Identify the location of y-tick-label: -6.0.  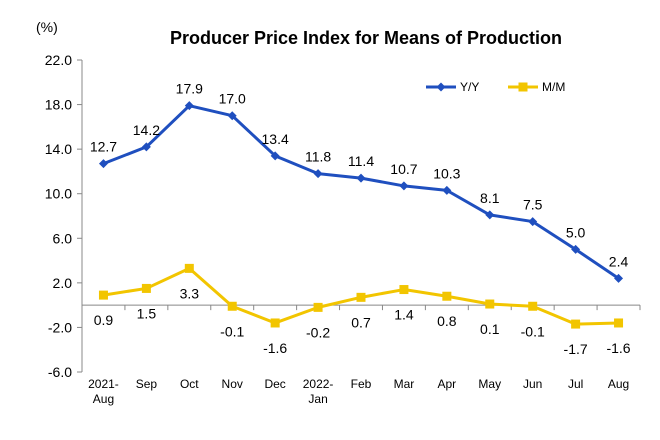
(60, 372).